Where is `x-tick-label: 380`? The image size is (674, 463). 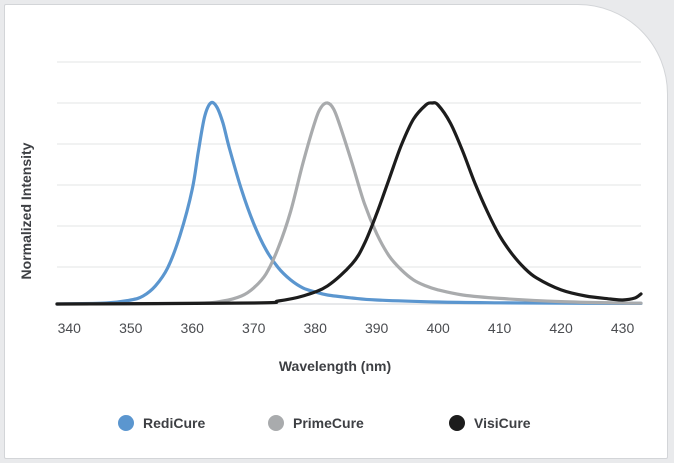 x-tick-label: 380 is located at coordinates (316, 328).